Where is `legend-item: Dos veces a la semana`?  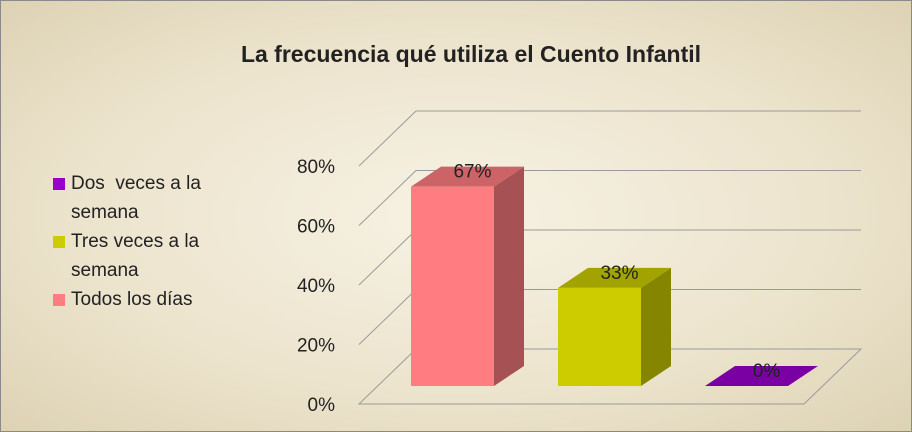 legend-item: Dos veces a la semana is located at coordinates (143, 198).